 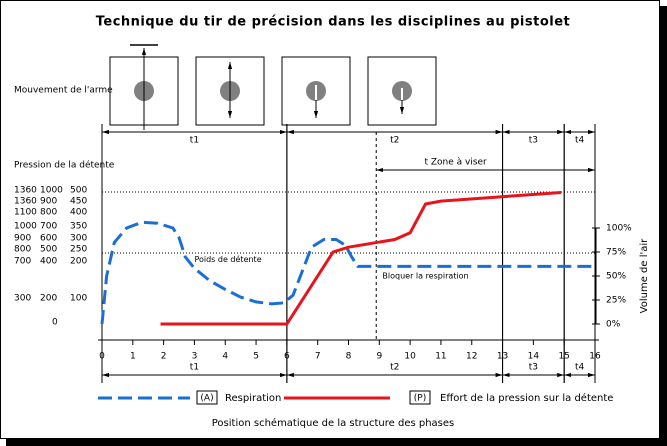 What do you see at coordinates (534, 357) in the screenshot?
I see `x-tick-label: 14` at bounding box center [534, 357].